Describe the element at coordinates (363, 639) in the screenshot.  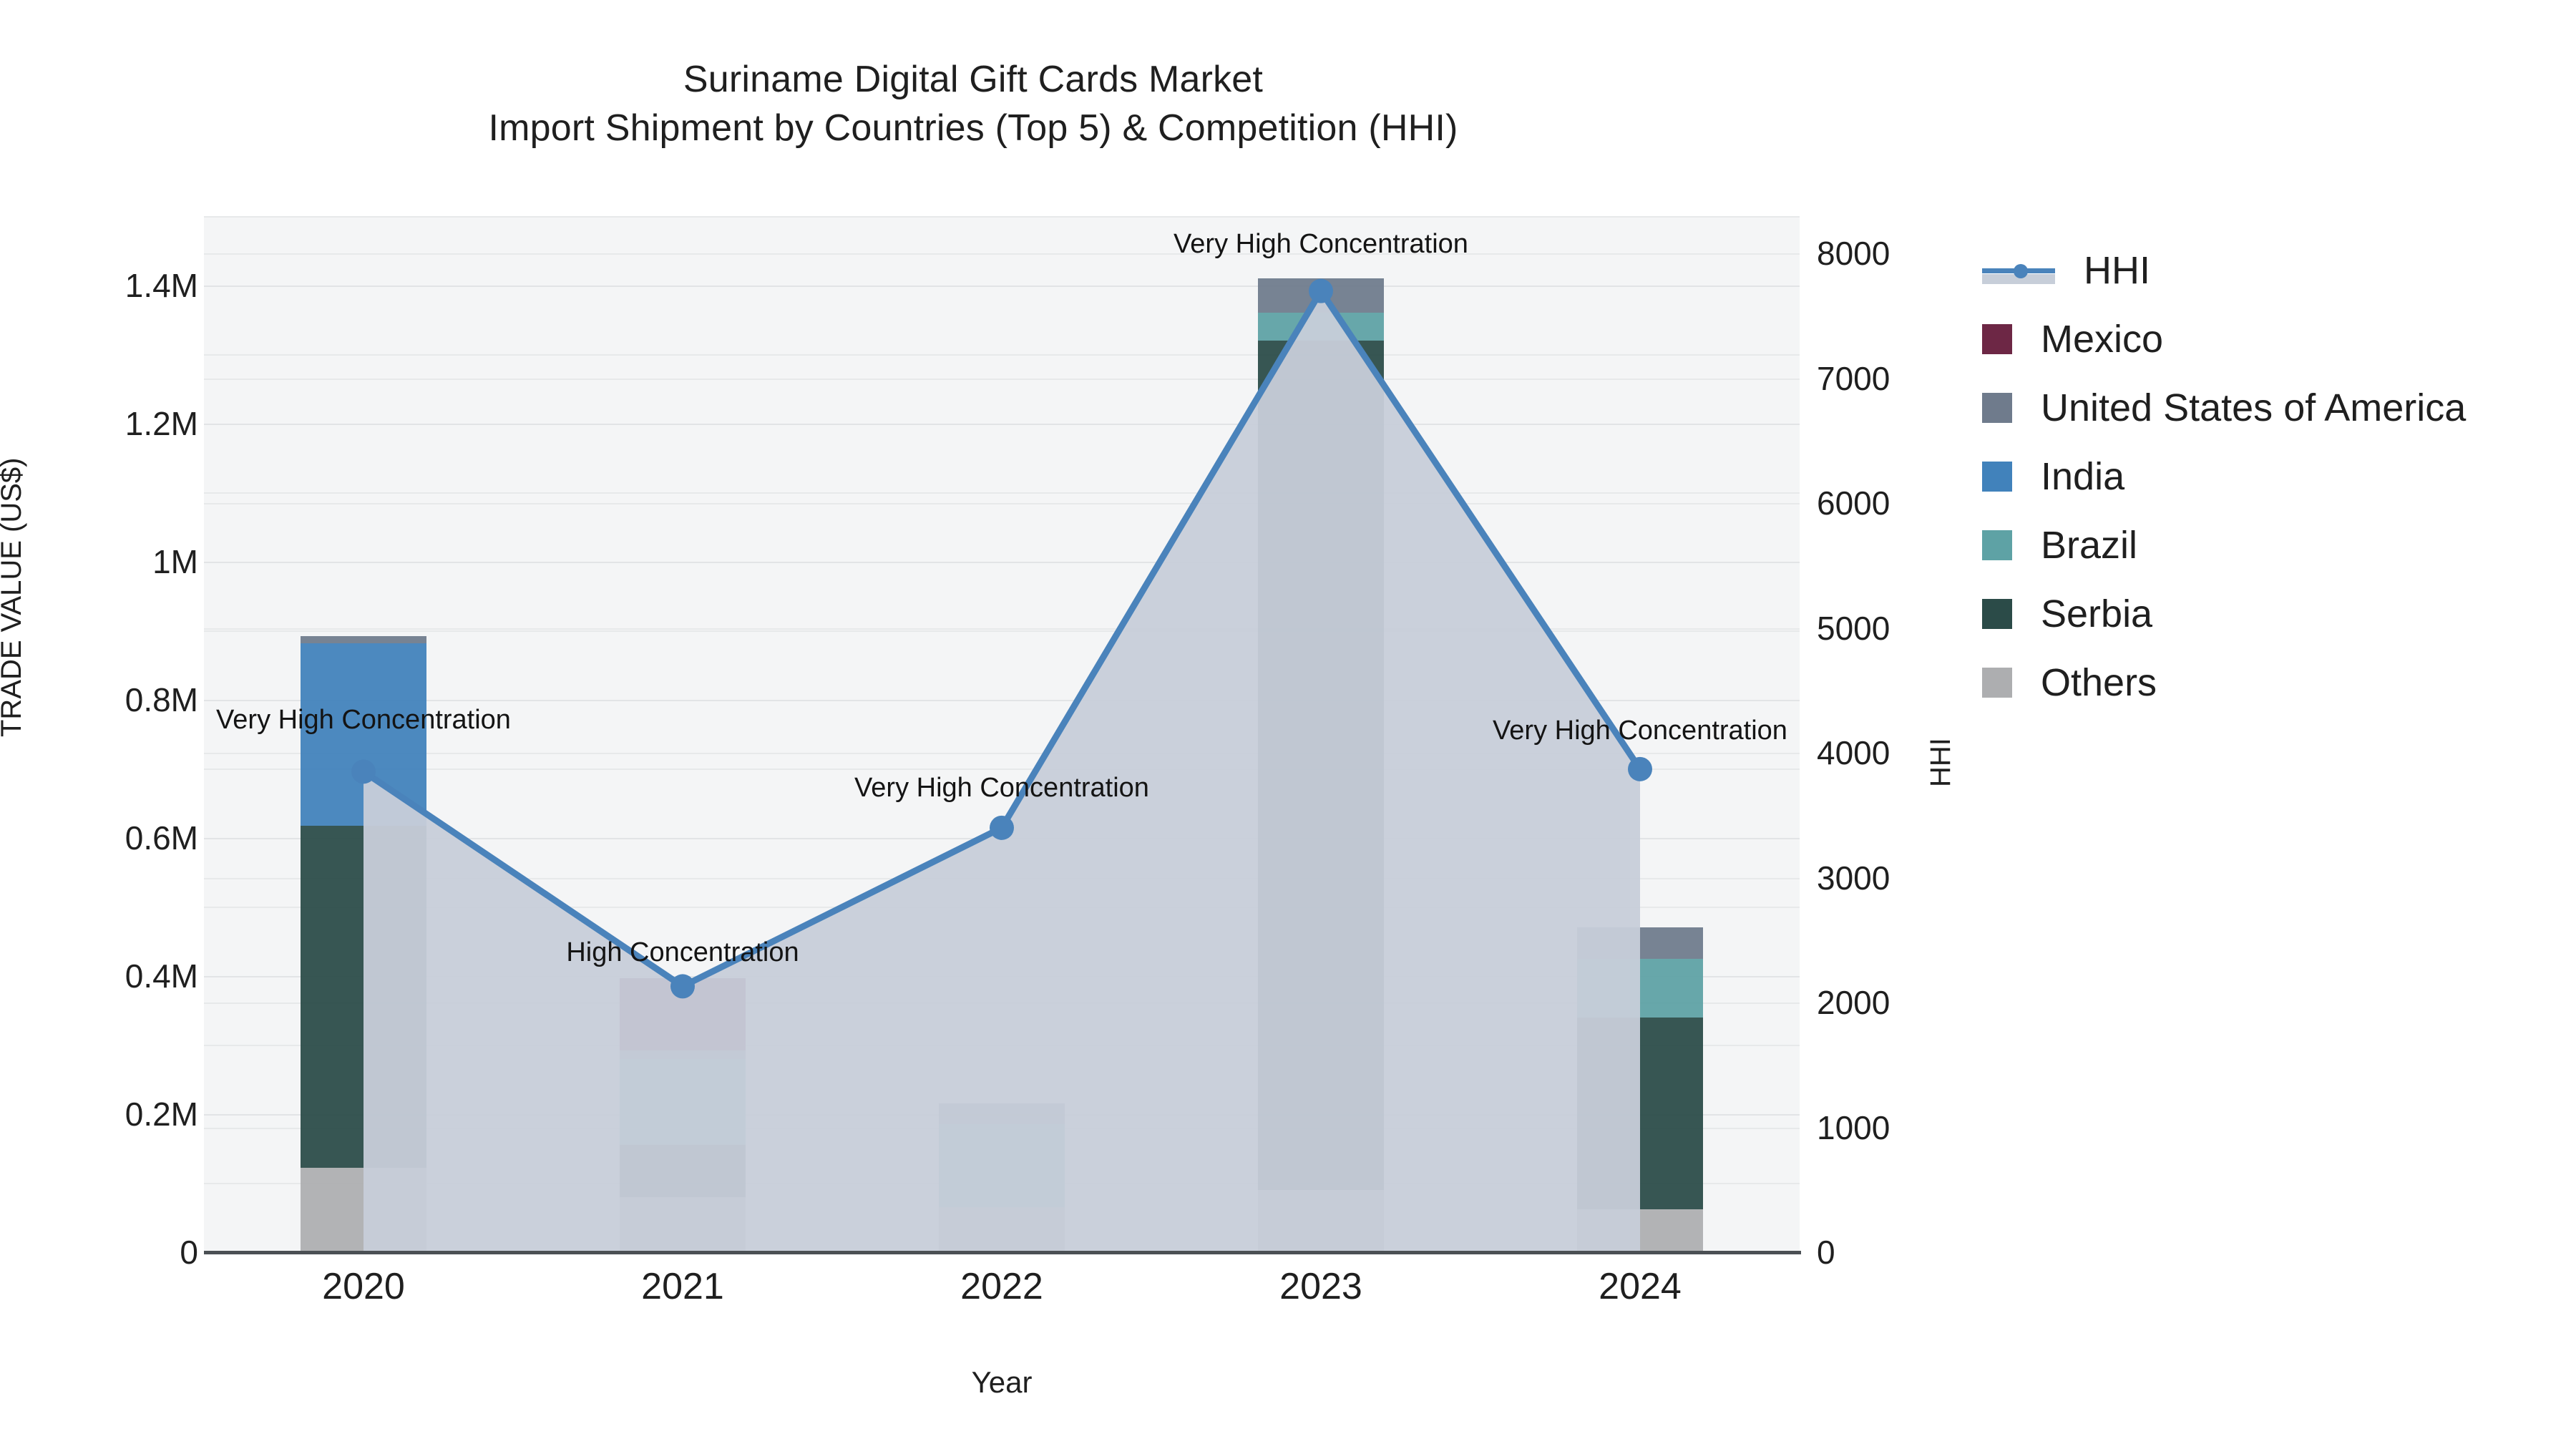
I see `bar-segment` at that location.